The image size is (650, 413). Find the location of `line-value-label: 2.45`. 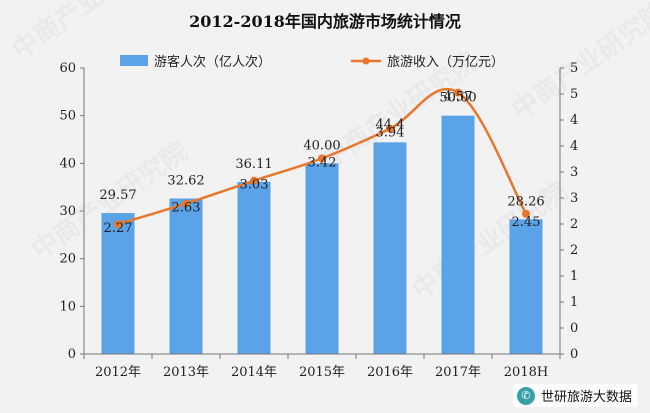

line-value-label: 2.45 is located at coordinates (526, 222).